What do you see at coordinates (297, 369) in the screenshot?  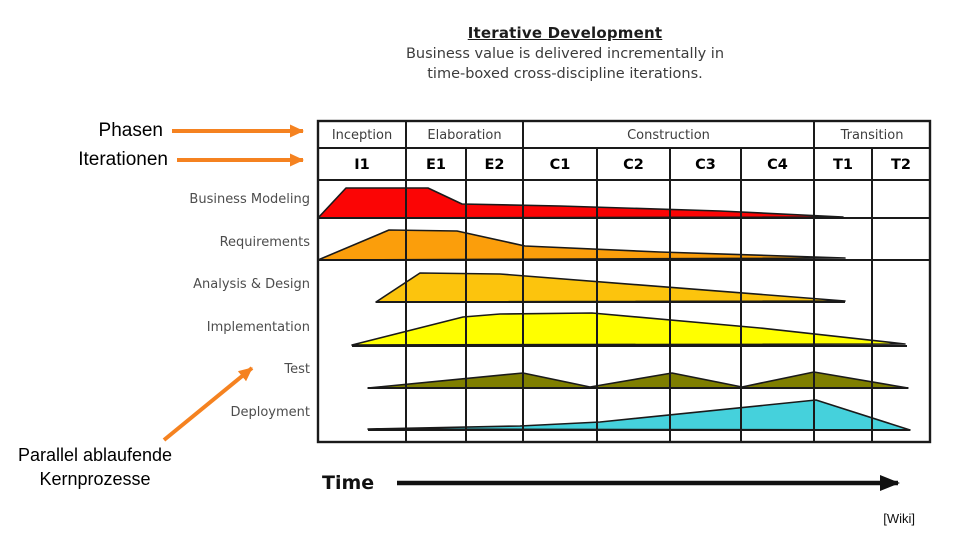 I see `row-label-test: Test` at bounding box center [297, 369].